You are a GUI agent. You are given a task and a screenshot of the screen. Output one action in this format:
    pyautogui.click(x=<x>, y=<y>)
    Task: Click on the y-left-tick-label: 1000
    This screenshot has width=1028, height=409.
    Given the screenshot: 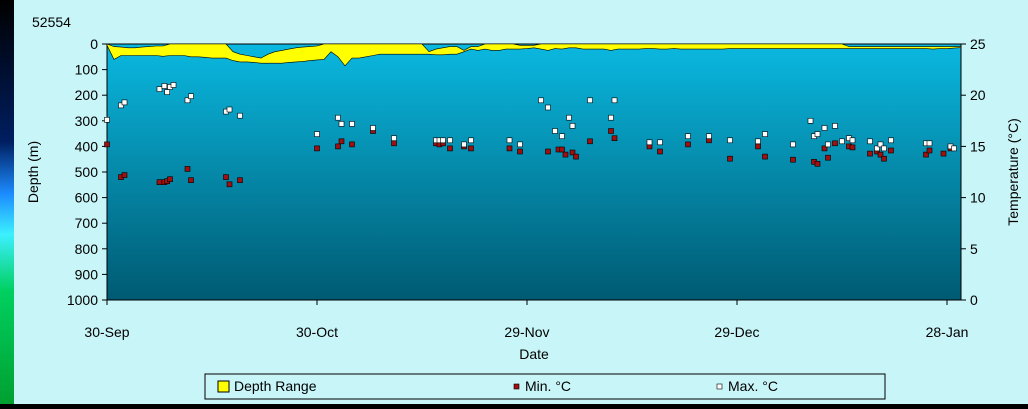 What is the action you would take?
    pyautogui.click(x=82, y=300)
    